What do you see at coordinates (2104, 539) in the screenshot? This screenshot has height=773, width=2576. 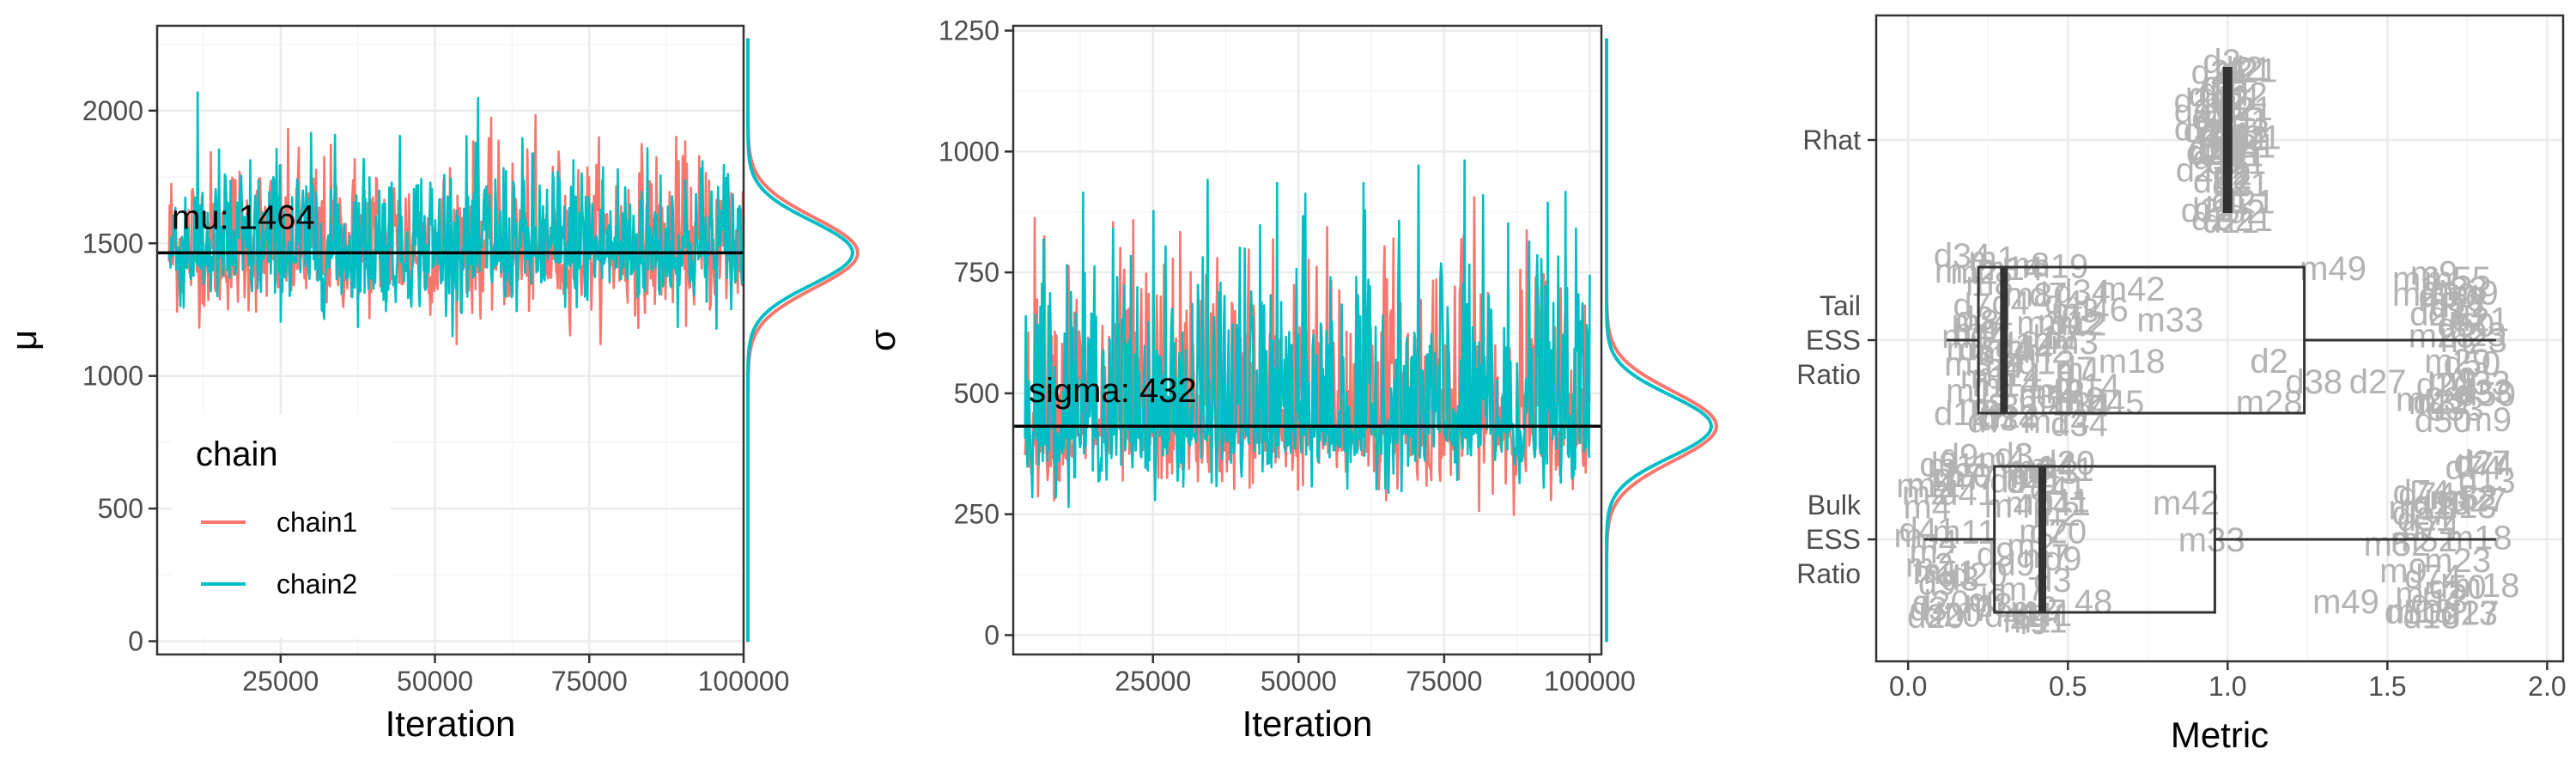 I see `box-body` at bounding box center [2104, 539].